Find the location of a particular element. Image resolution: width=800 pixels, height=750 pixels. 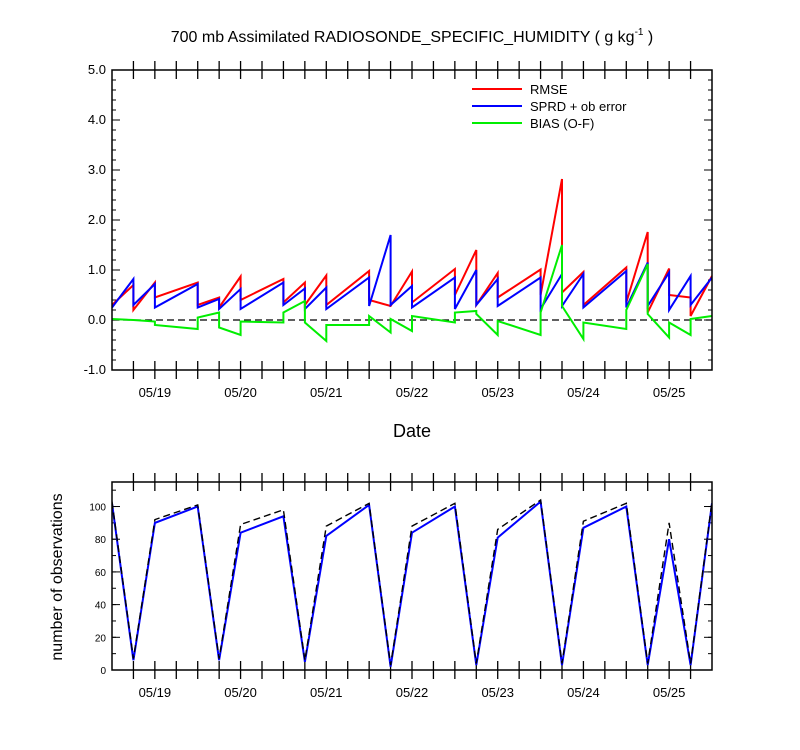

y-tick-label: 5.0 is located at coordinates (97, 69).